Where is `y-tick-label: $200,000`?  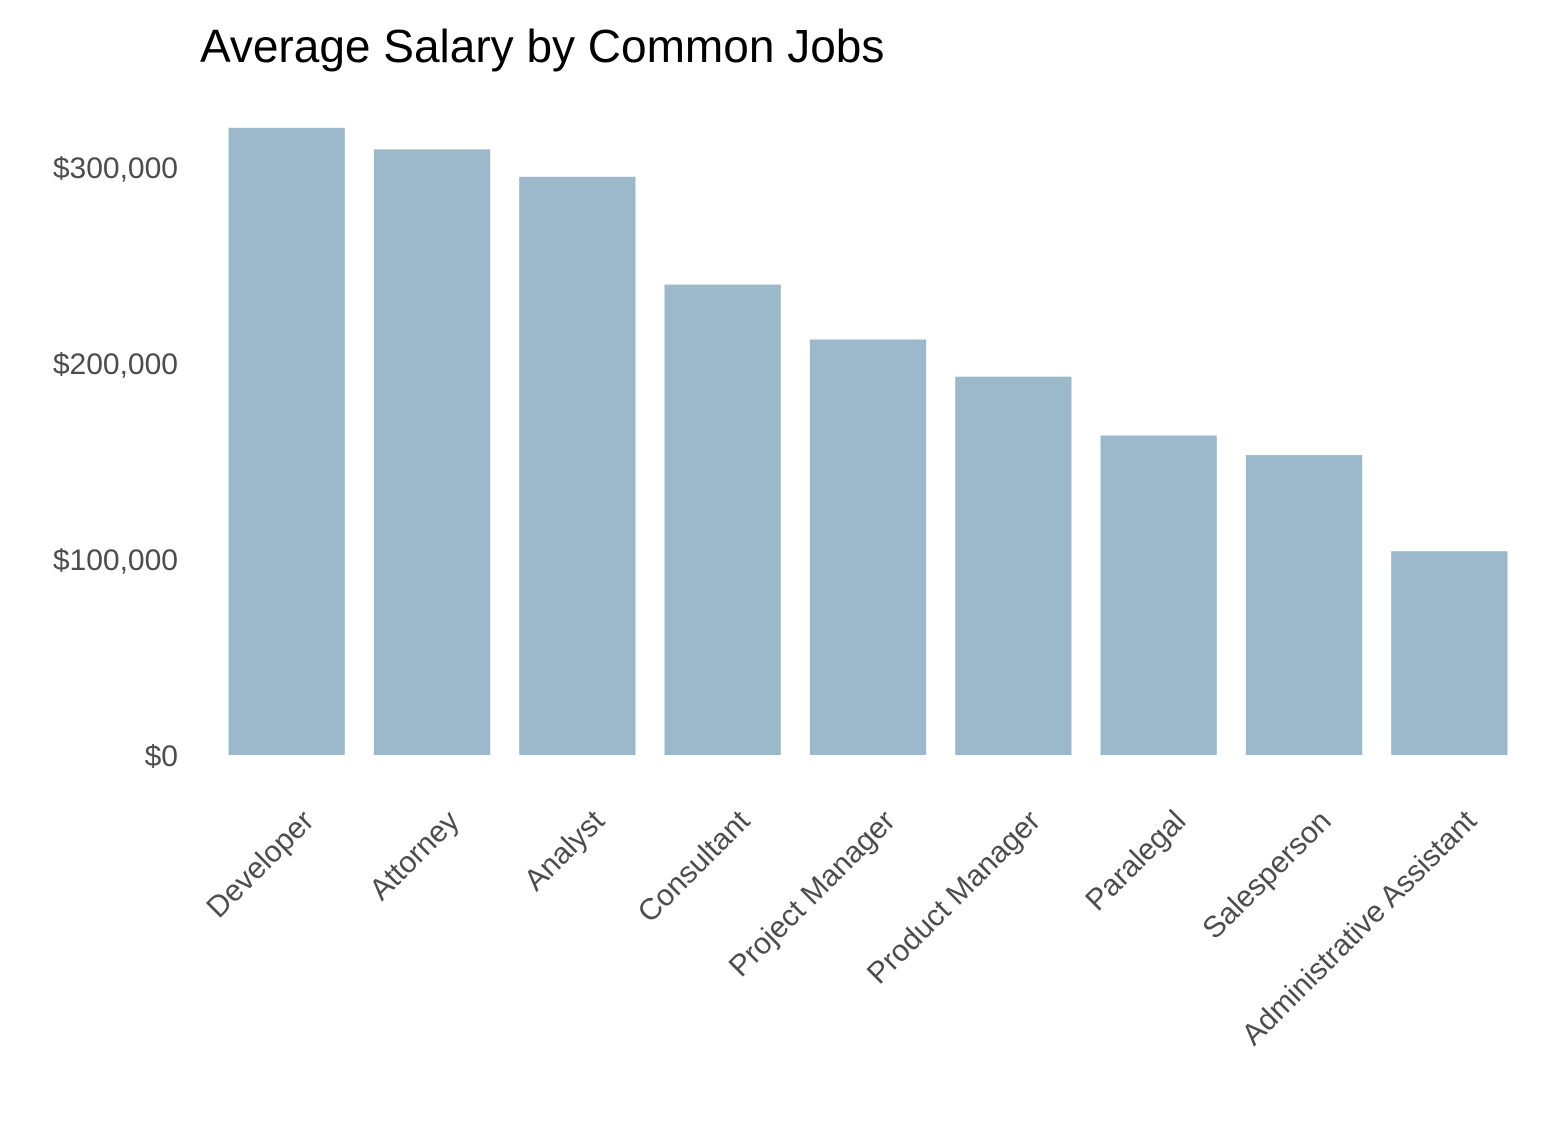 y-tick-label: $200,000 is located at coordinates (115, 364).